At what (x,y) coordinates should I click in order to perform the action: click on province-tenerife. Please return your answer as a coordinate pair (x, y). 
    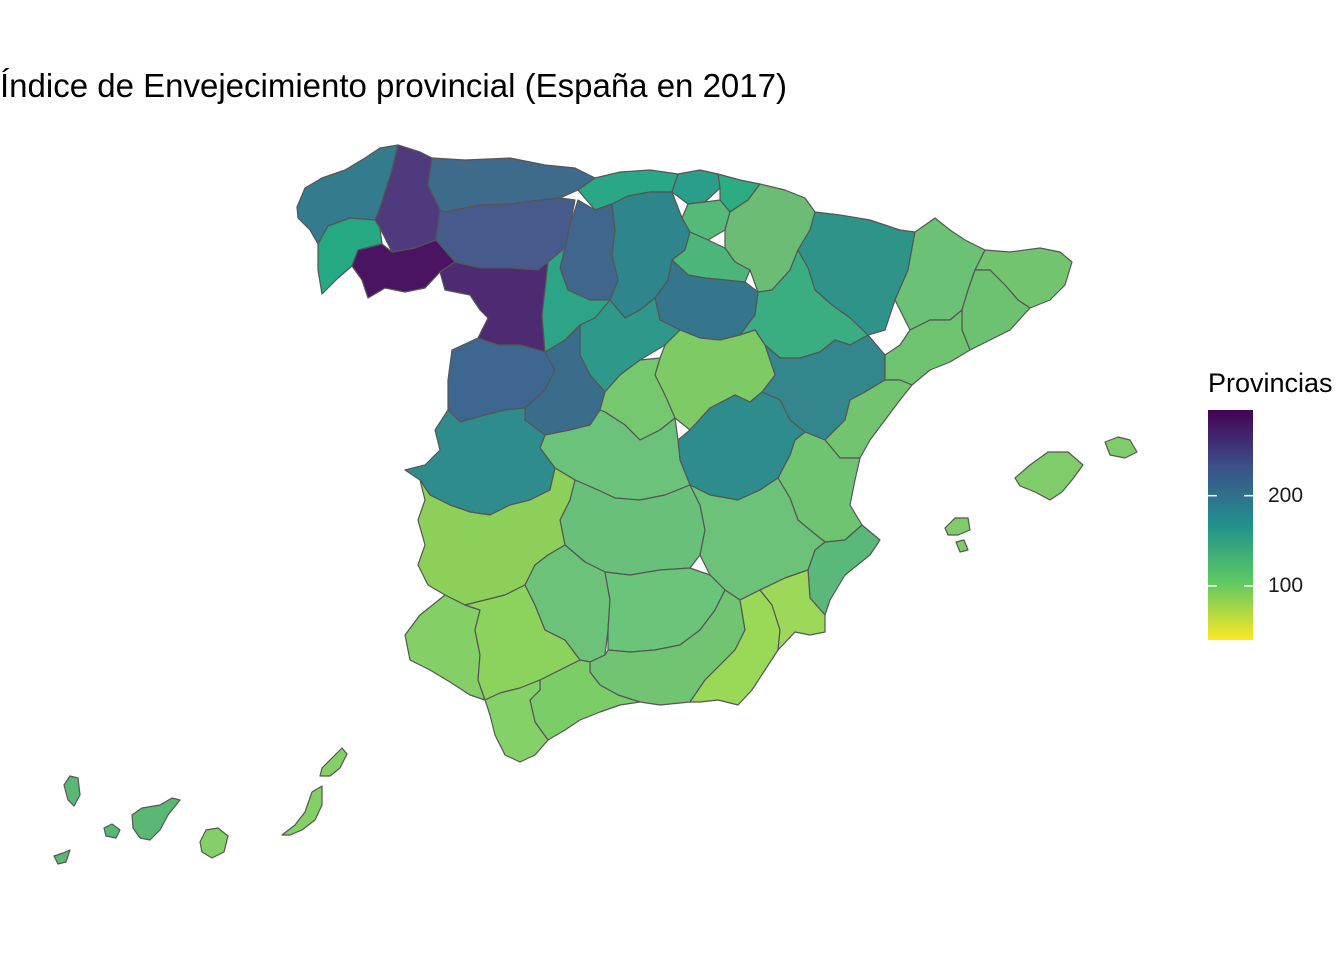
    Looking at the image, I should click on (156, 819).